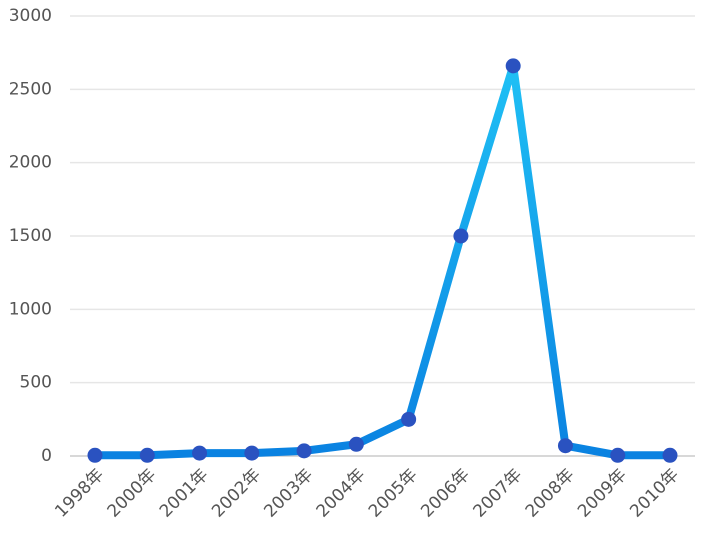  I want to click on x-tick-label: 1998年, so click(79, 493).